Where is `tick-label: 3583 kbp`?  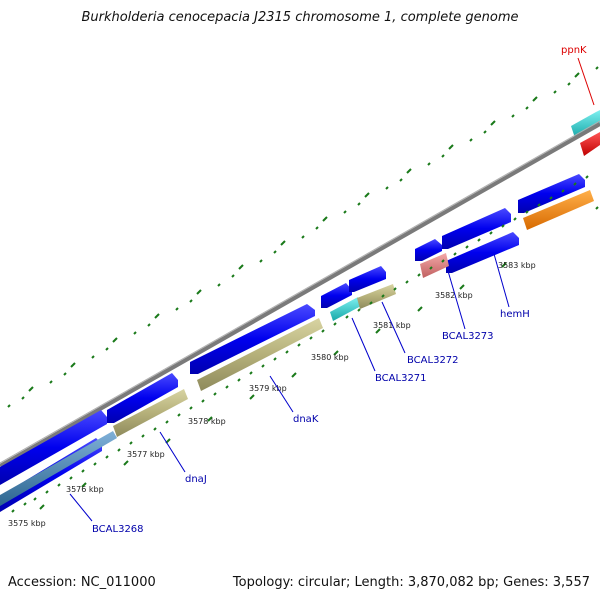
tick-label: 3583 kbp is located at coordinates (517, 265).